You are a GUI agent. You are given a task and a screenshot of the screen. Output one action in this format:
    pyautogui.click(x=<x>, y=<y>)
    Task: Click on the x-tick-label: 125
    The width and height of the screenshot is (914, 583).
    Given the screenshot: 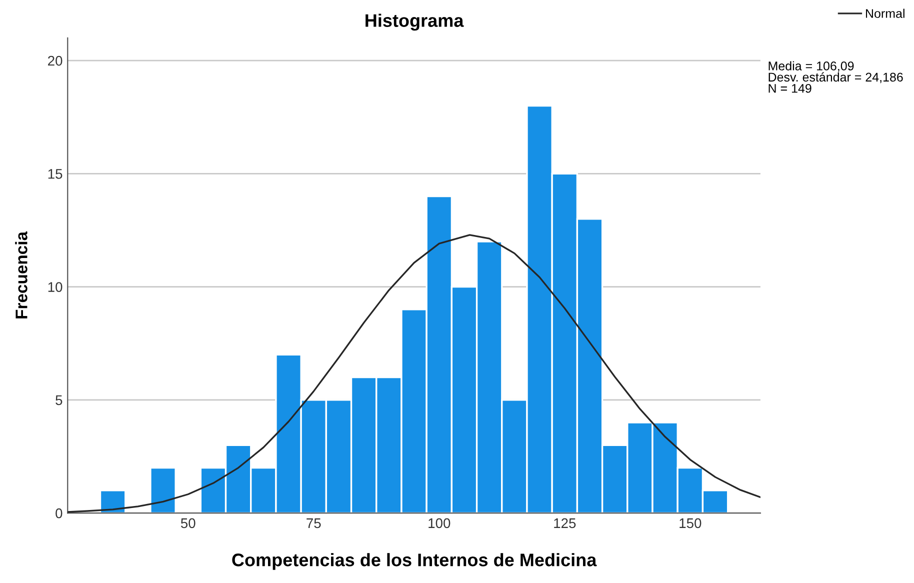 What is the action you would take?
    pyautogui.click(x=565, y=523)
    